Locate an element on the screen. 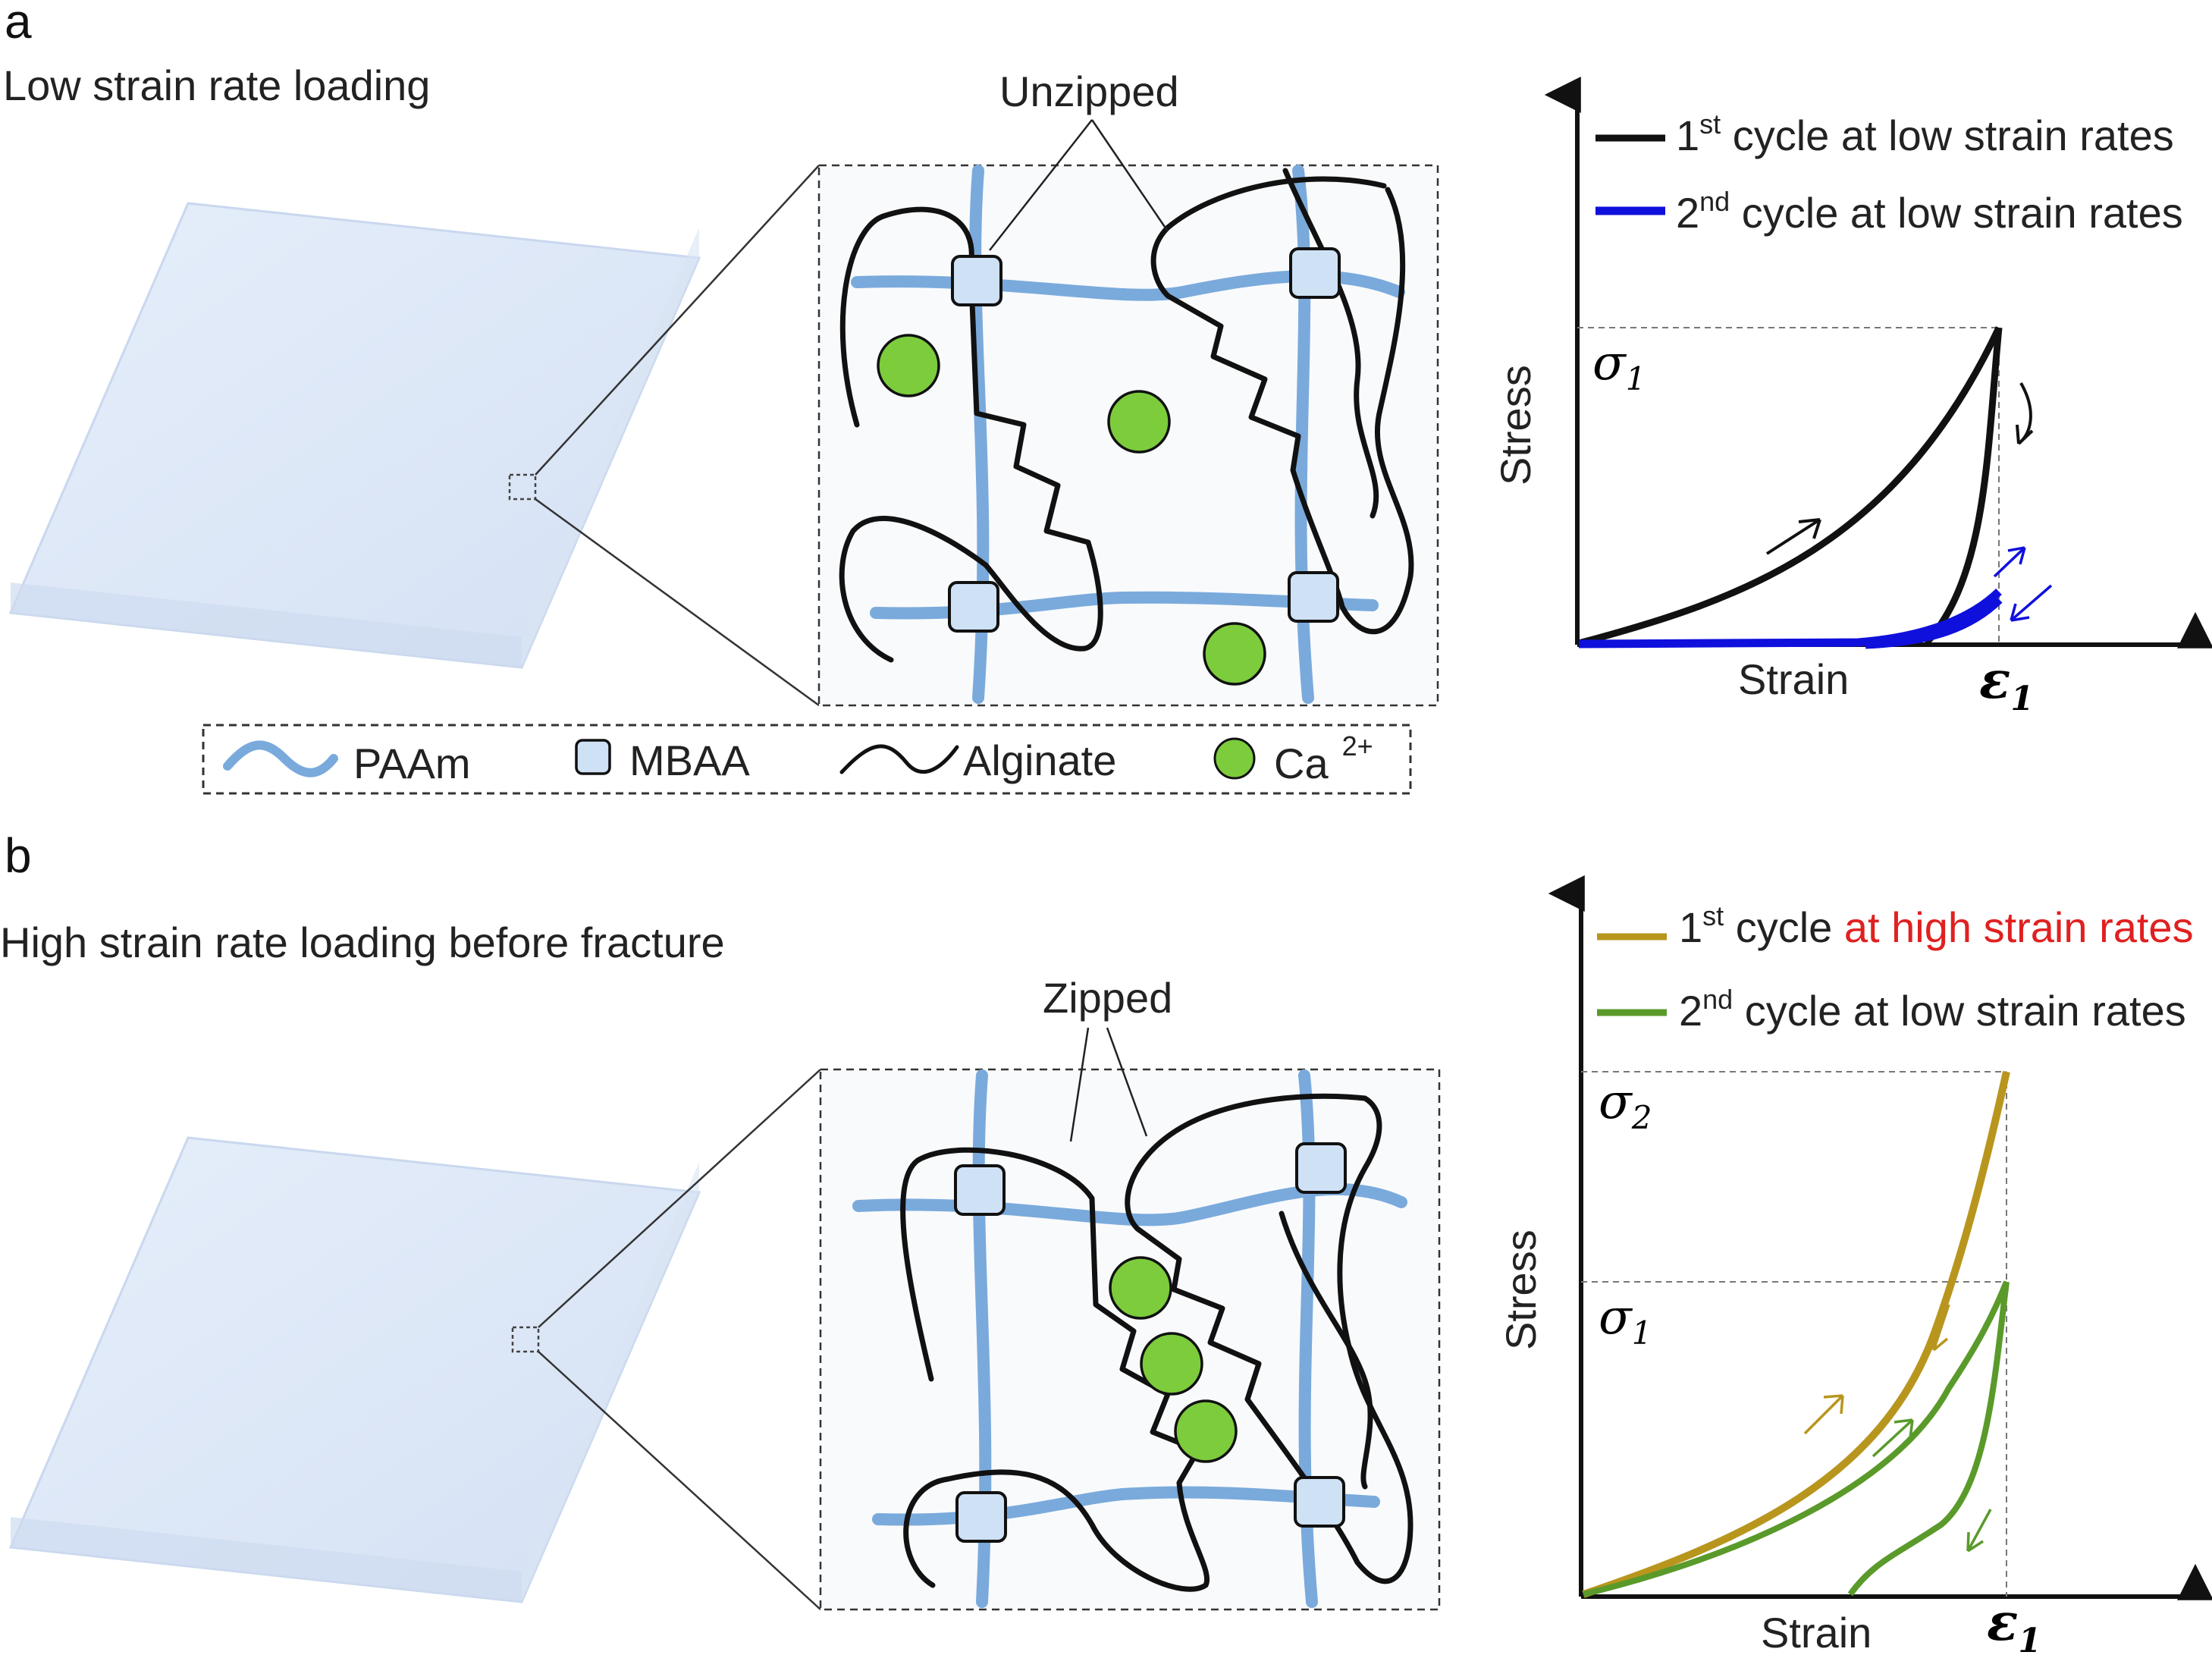  zoom-line-bottom-a is located at coordinates (677, 602).